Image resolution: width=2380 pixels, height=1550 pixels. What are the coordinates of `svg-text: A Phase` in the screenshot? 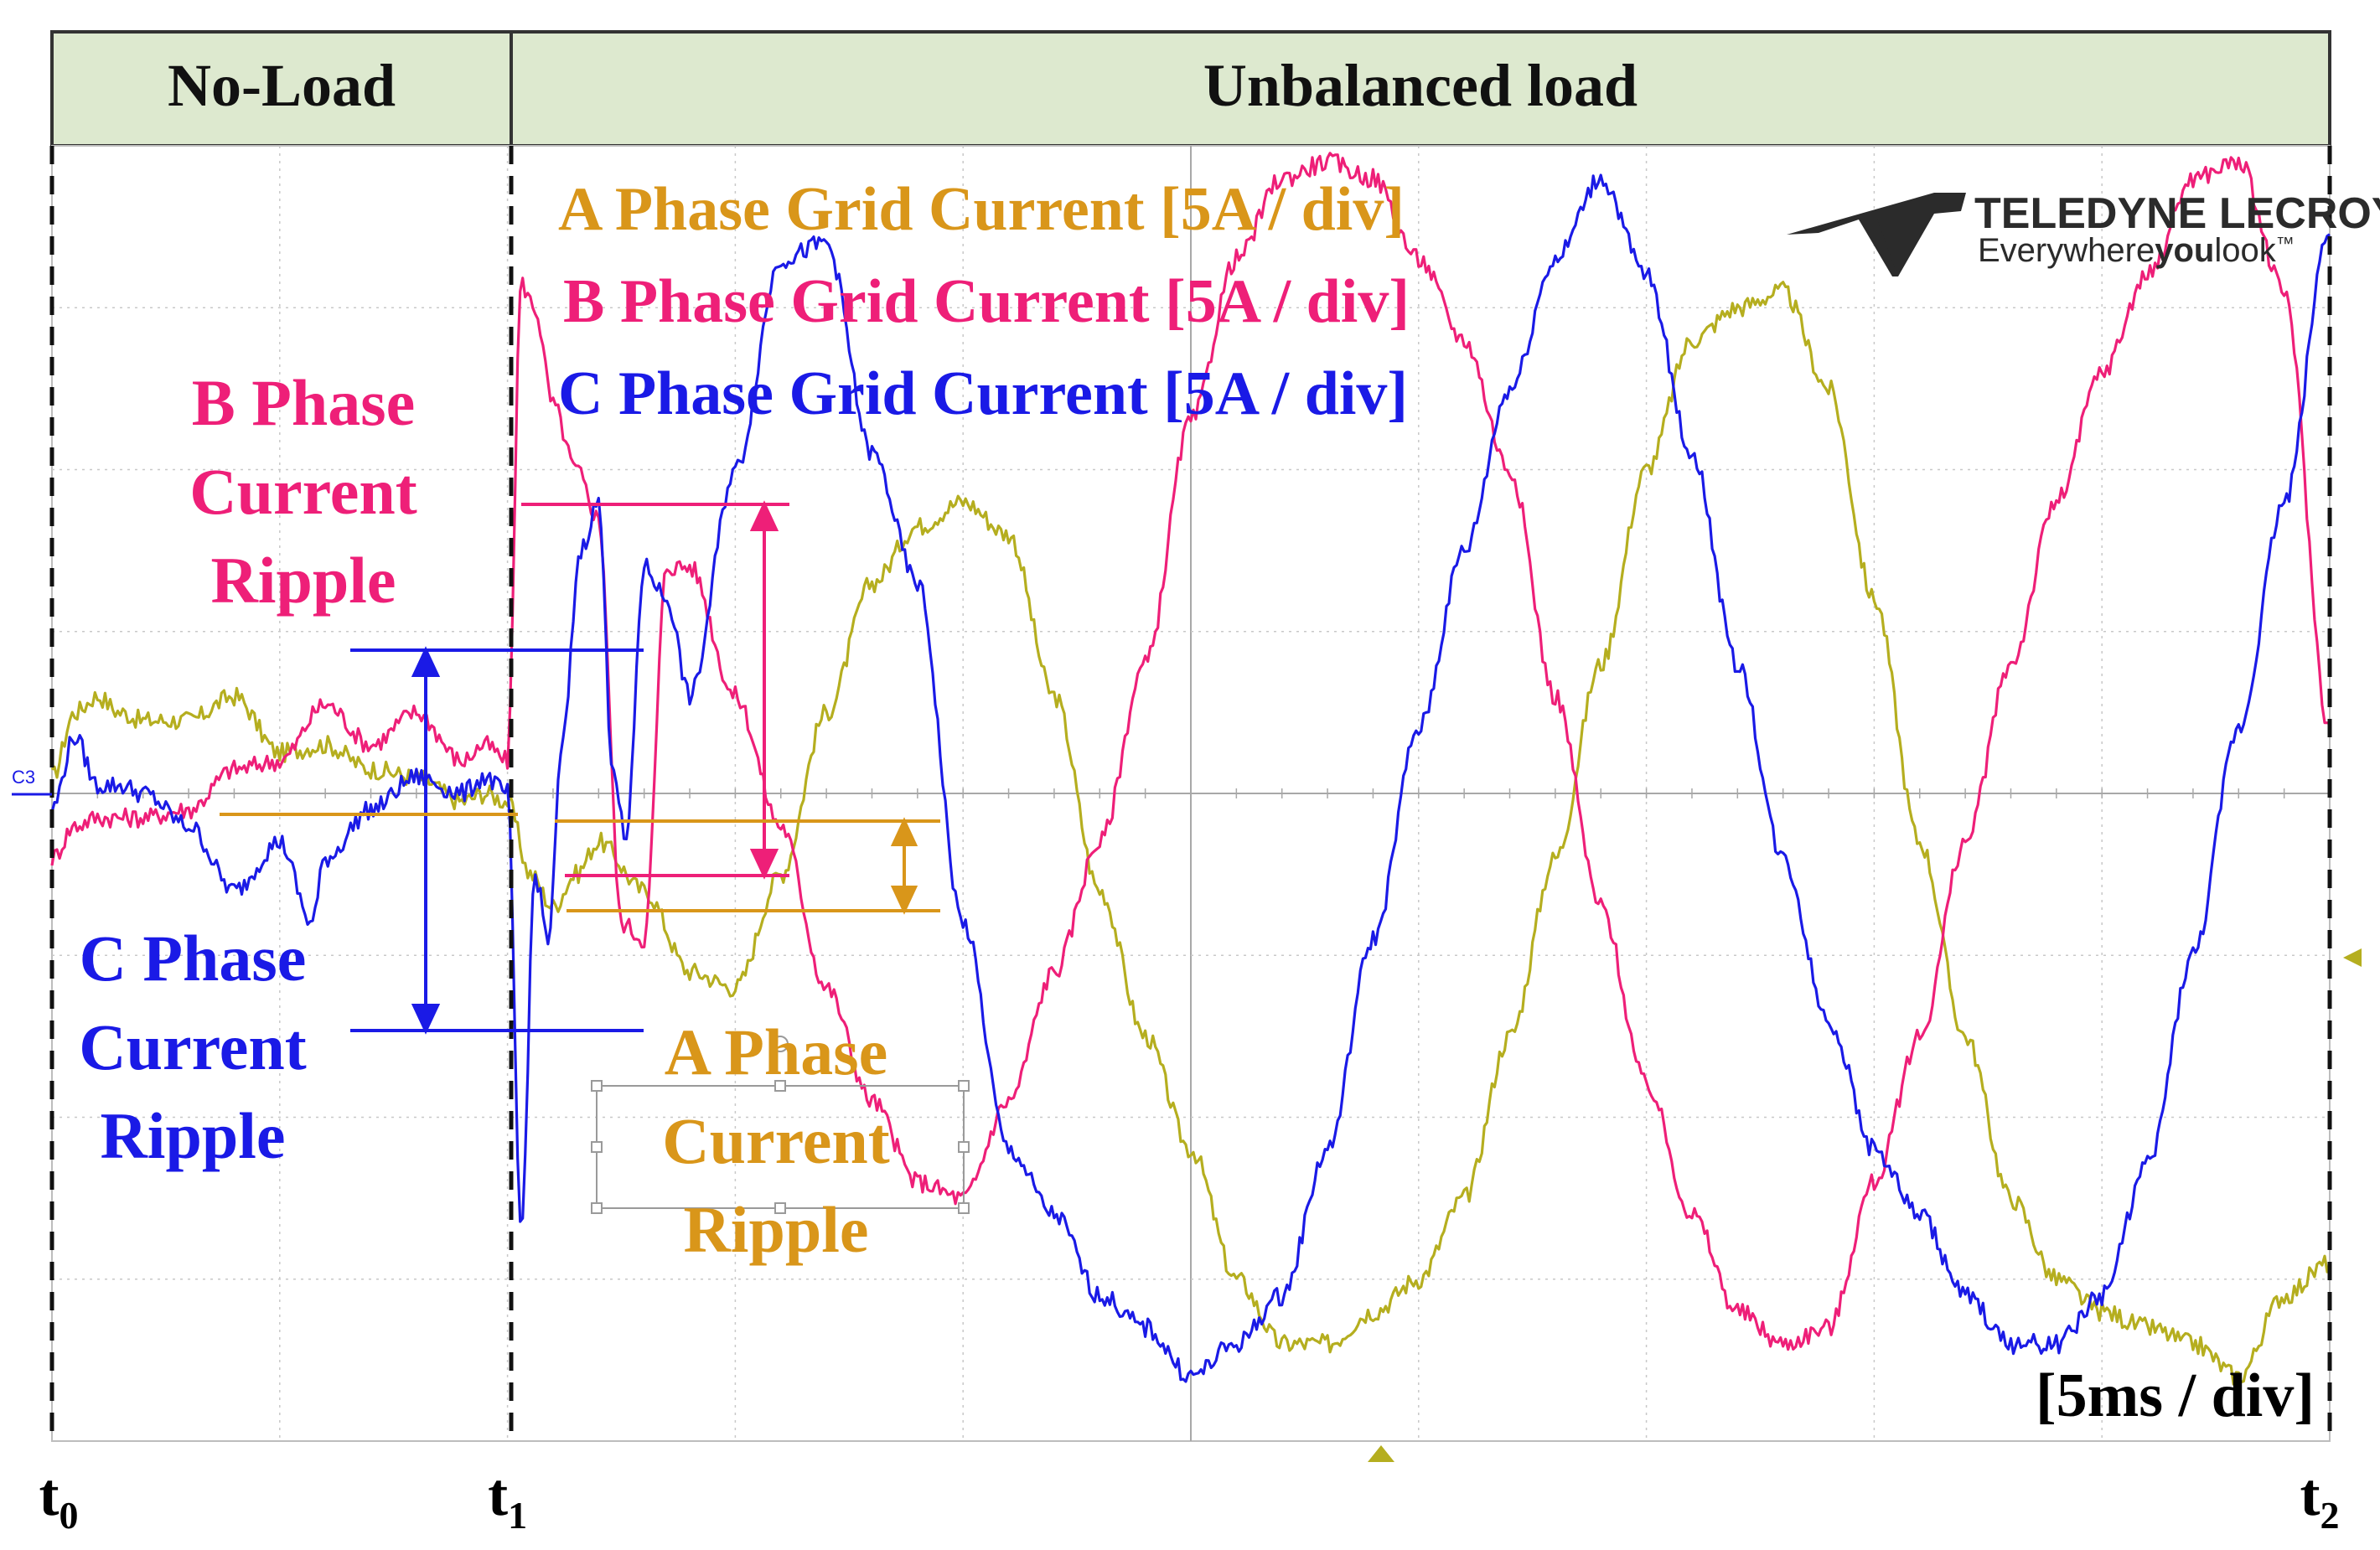 It's located at (776, 1051).